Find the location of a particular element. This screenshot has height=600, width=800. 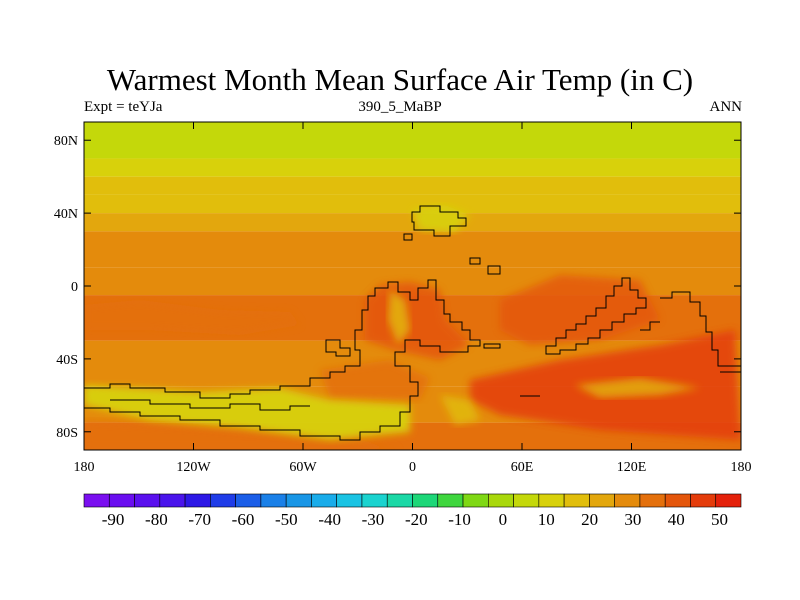

colorbar-label: -20 is located at coordinates (416, 519).